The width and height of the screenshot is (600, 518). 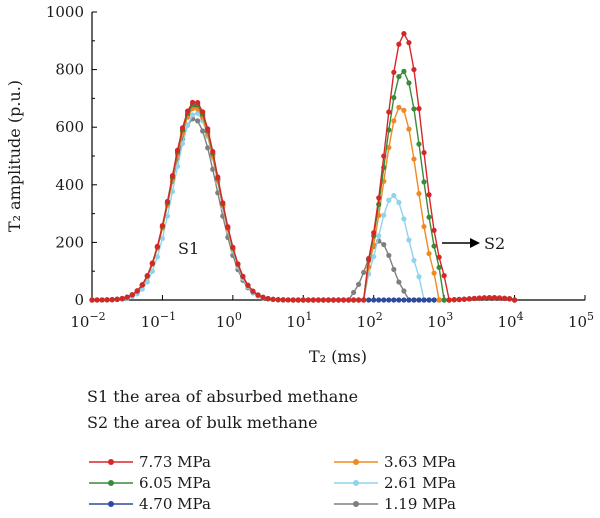 I want to click on legend-label: 4.70 MPa, so click(x=175, y=504).